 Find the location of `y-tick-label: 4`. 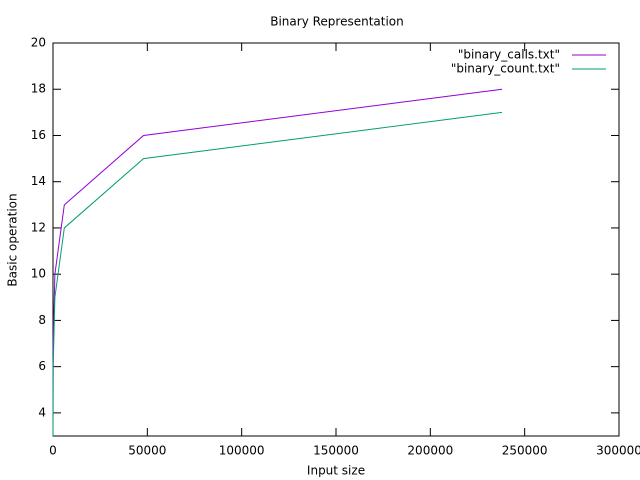

y-tick-label: 4 is located at coordinates (42, 412).